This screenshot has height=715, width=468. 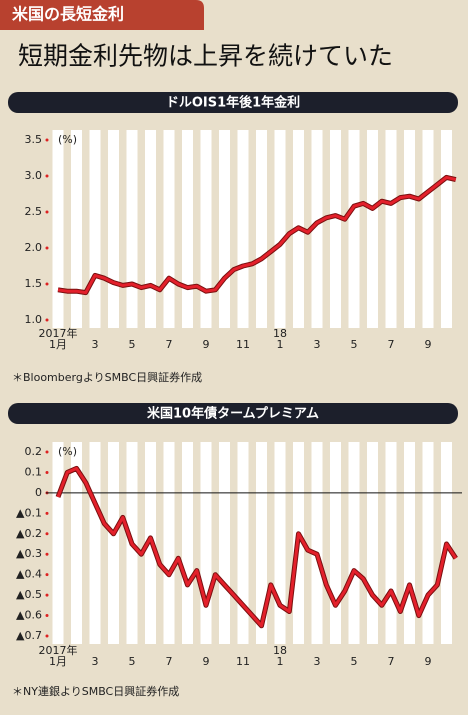 What do you see at coordinates (38, 492) in the screenshot?
I see `y-tick-label: 0` at bounding box center [38, 492].